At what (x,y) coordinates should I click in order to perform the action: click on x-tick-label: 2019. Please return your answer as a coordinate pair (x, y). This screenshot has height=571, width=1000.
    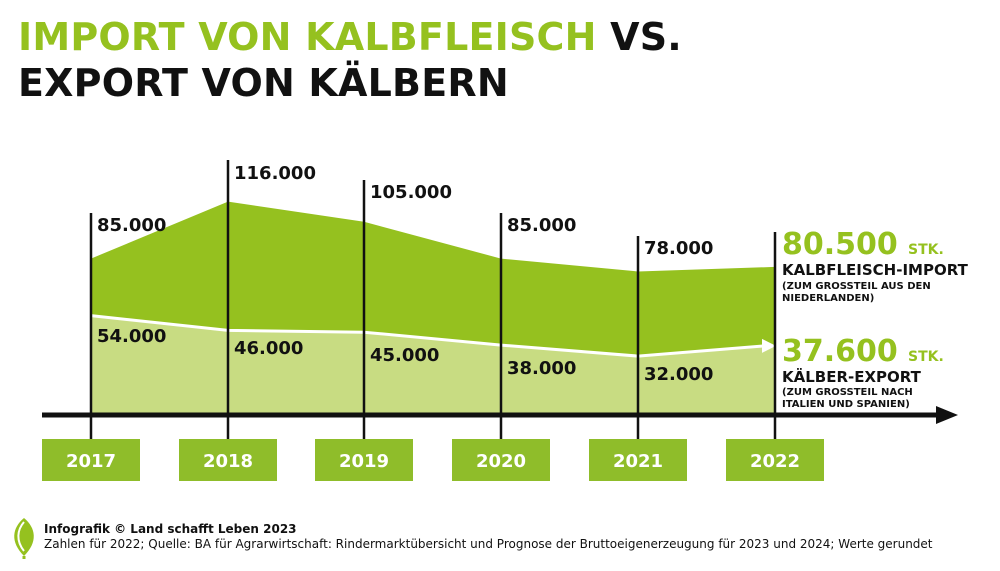
    Looking at the image, I should click on (364, 461).